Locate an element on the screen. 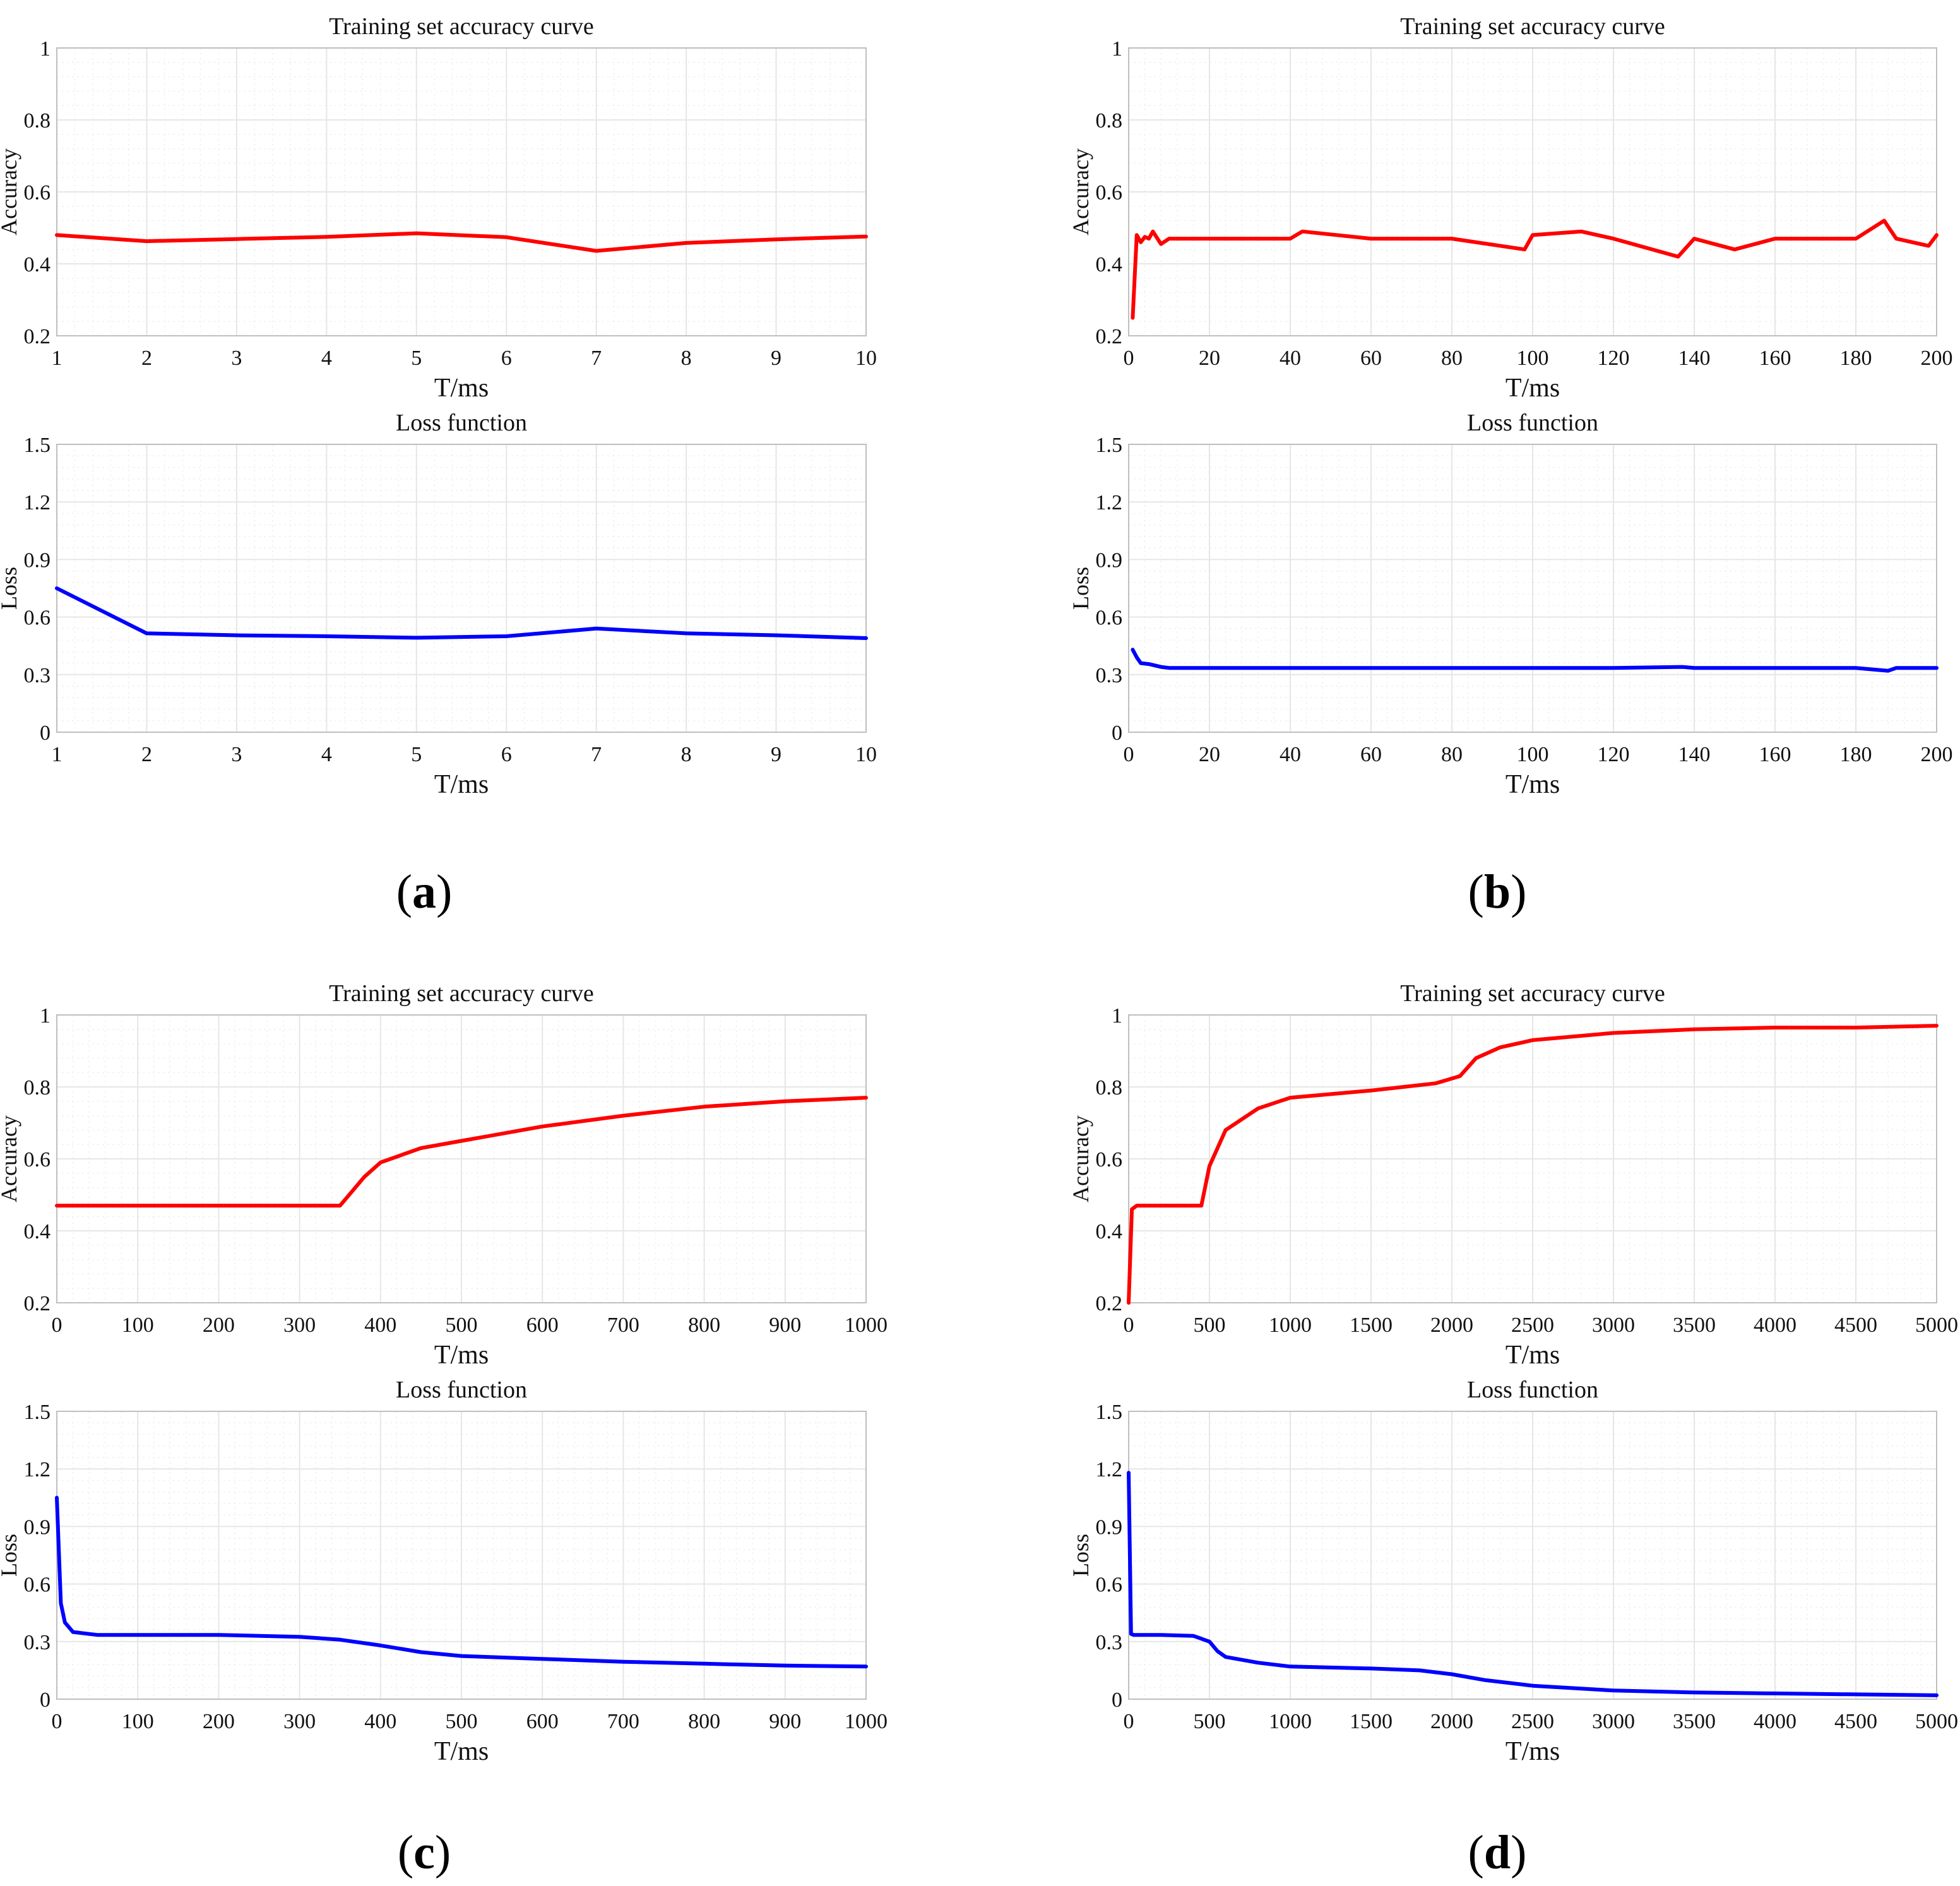 Image resolution: width=1960 pixels, height=1886 pixels. panel-caption-c: (c) is located at coordinates (424, 1852).